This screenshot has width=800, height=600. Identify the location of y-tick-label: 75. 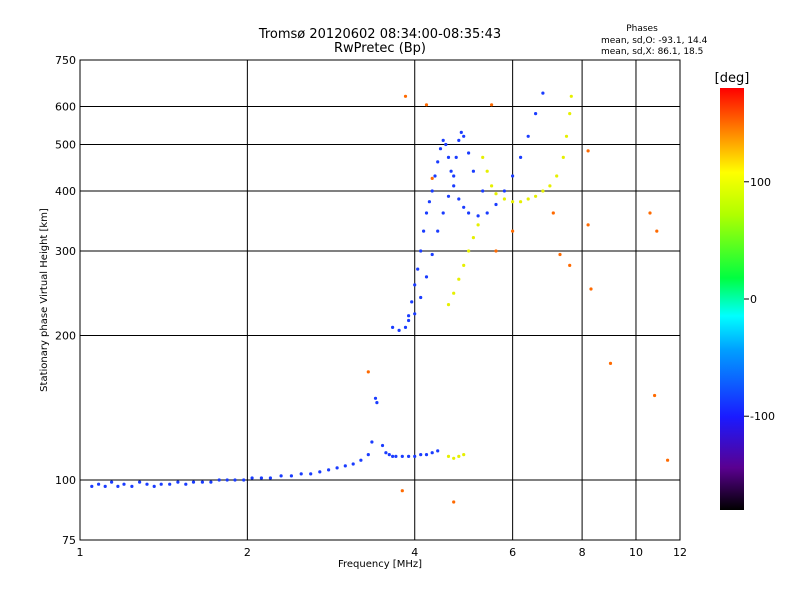
(69, 540).